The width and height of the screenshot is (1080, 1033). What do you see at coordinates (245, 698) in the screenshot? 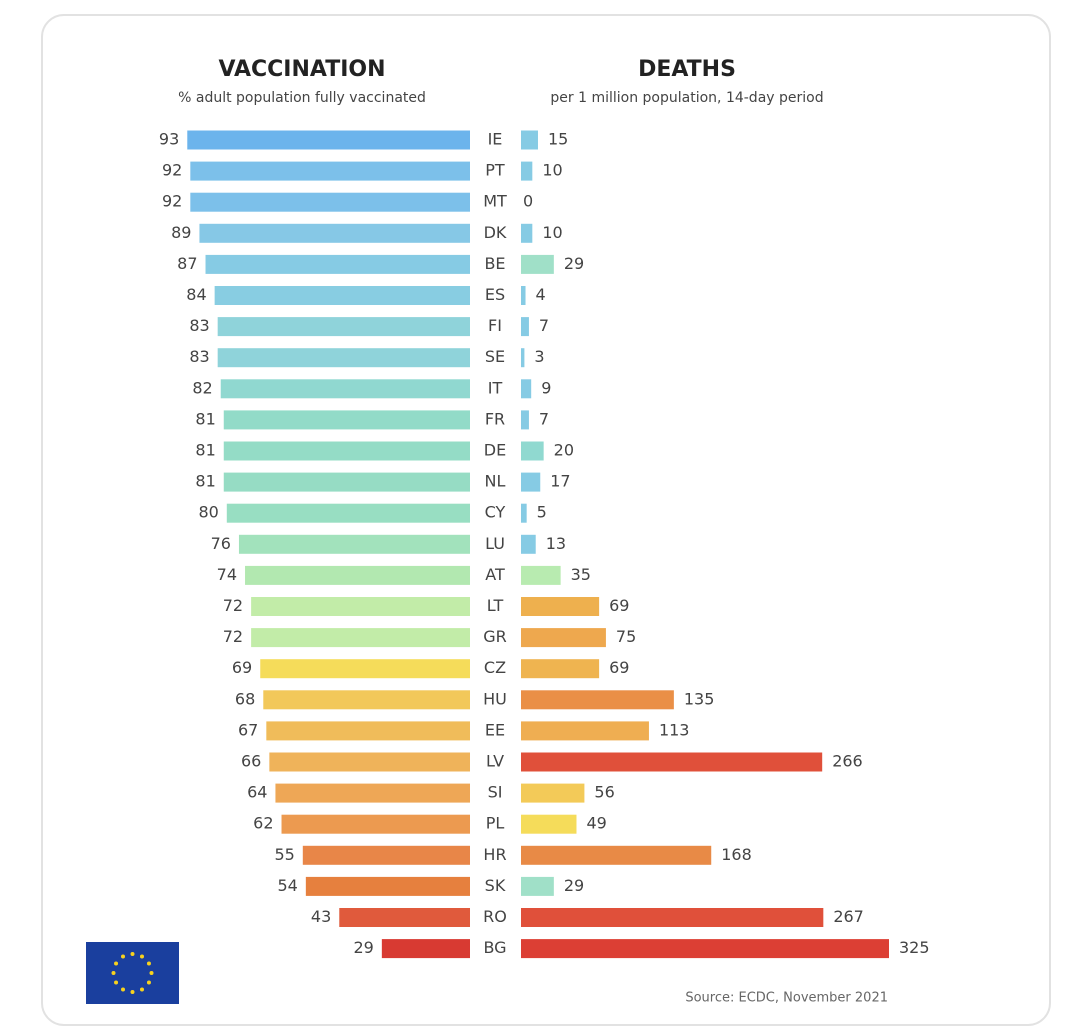
I see `value-label: 68` at bounding box center [245, 698].